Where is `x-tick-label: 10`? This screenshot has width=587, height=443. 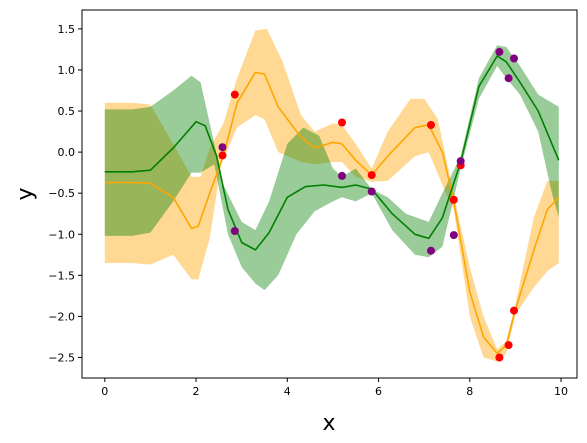
x-tick-label: 10 is located at coordinates (561, 391).